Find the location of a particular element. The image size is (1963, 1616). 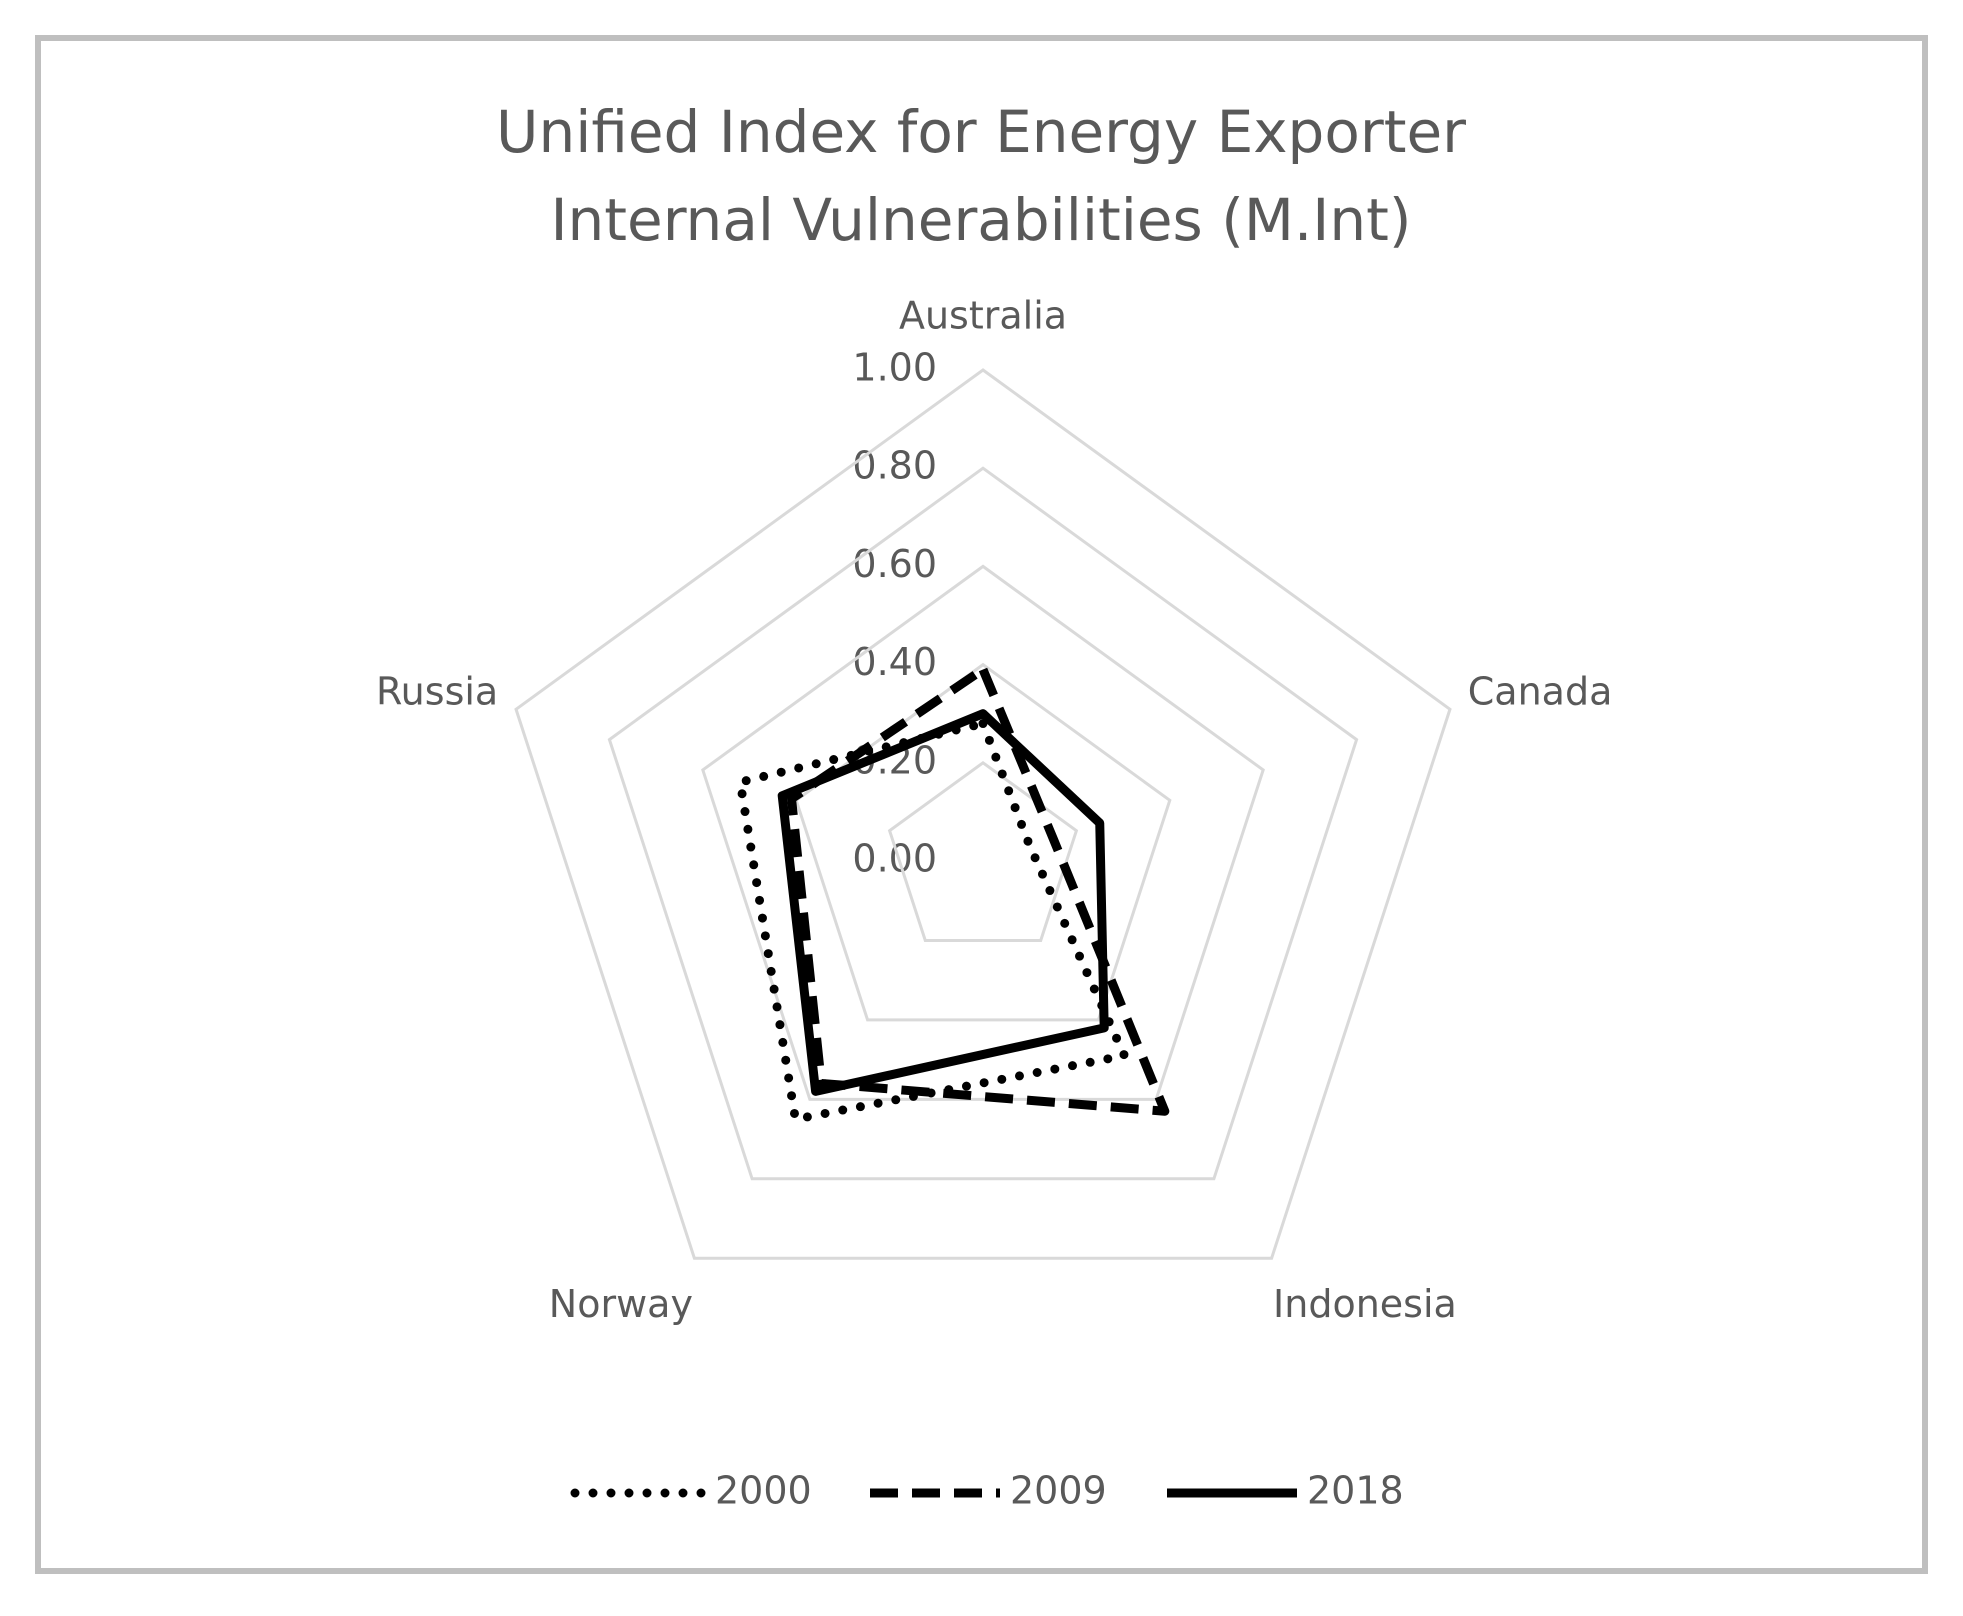

category-label: Canada is located at coordinates (1540, 691).